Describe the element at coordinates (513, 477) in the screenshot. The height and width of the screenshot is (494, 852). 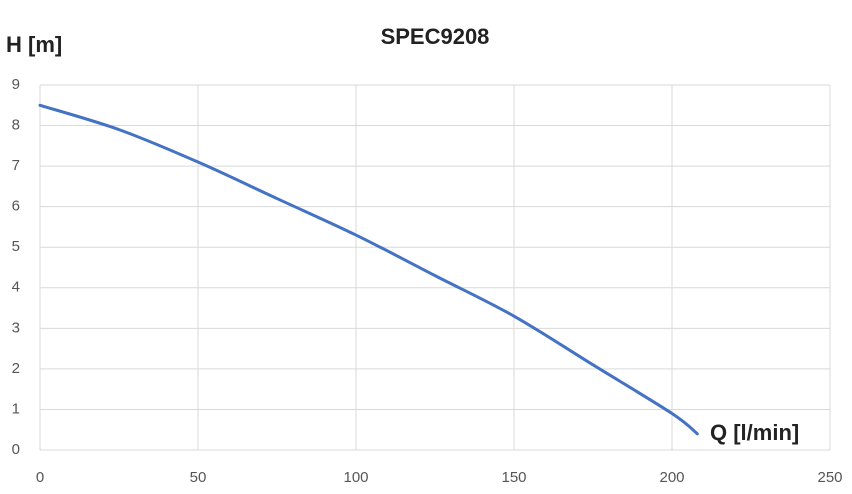
I see `x-tick-label: 150` at that location.